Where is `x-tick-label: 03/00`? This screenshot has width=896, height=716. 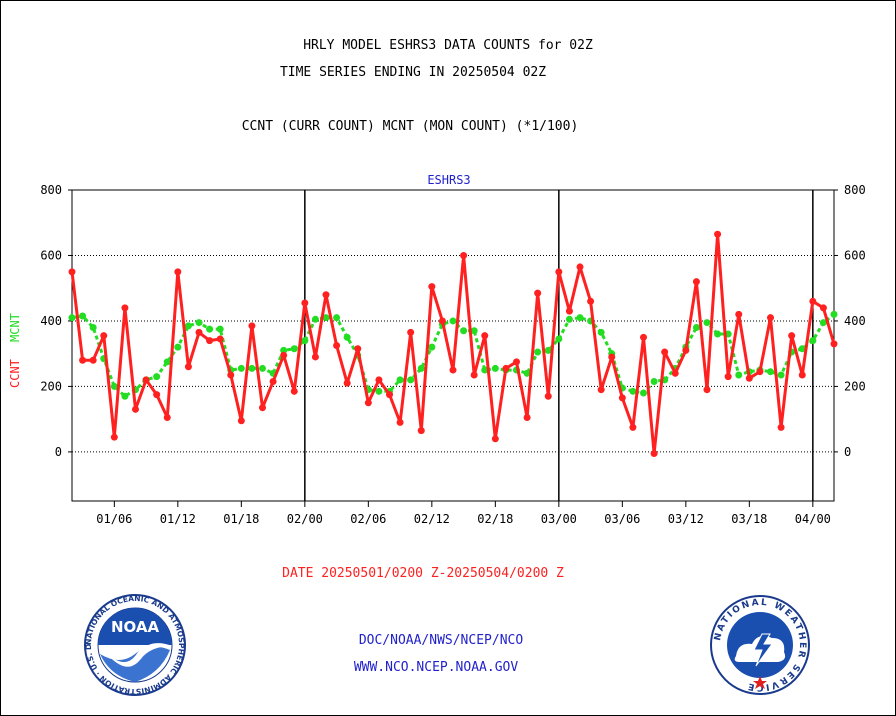 x-tick-label: 03/00 is located at coordinates (559, 519).